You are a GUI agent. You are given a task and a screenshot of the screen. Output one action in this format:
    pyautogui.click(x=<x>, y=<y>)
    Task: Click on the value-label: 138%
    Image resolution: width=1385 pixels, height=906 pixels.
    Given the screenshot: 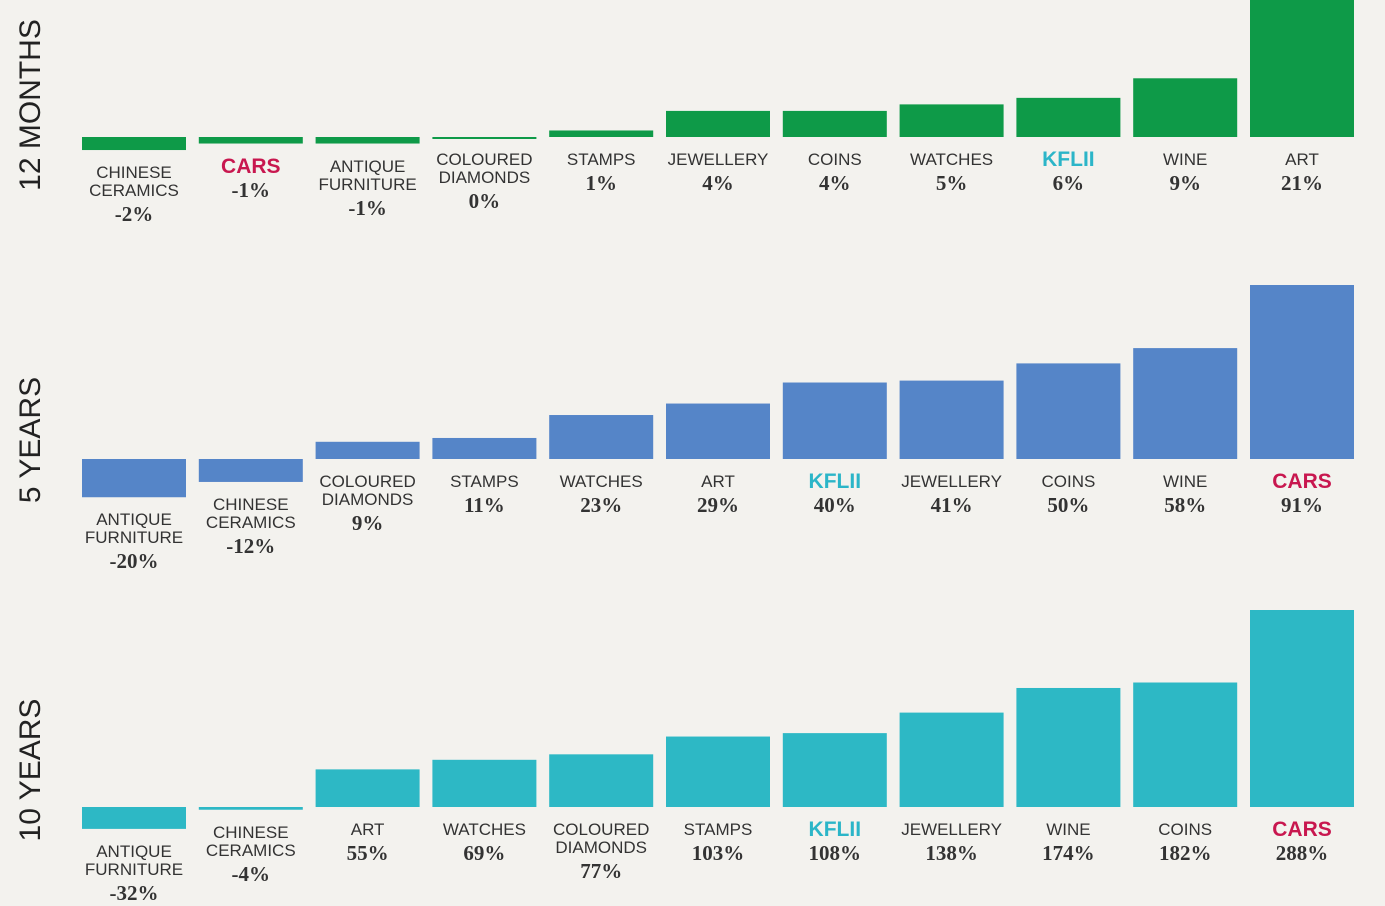 What is the action you would take?
    pyautogui.click(x=951, y=853)
    